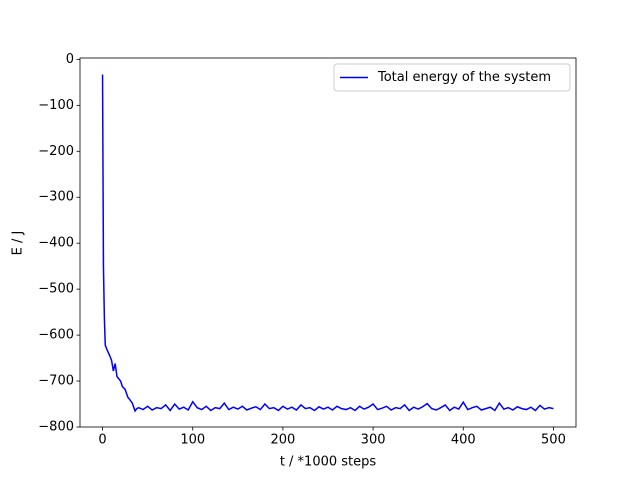 The height and width of the screenshot is (480, 640). Describe the element at coordinates (463, 440) in the screenshot. I see `x-tick-label: 400` at that location.